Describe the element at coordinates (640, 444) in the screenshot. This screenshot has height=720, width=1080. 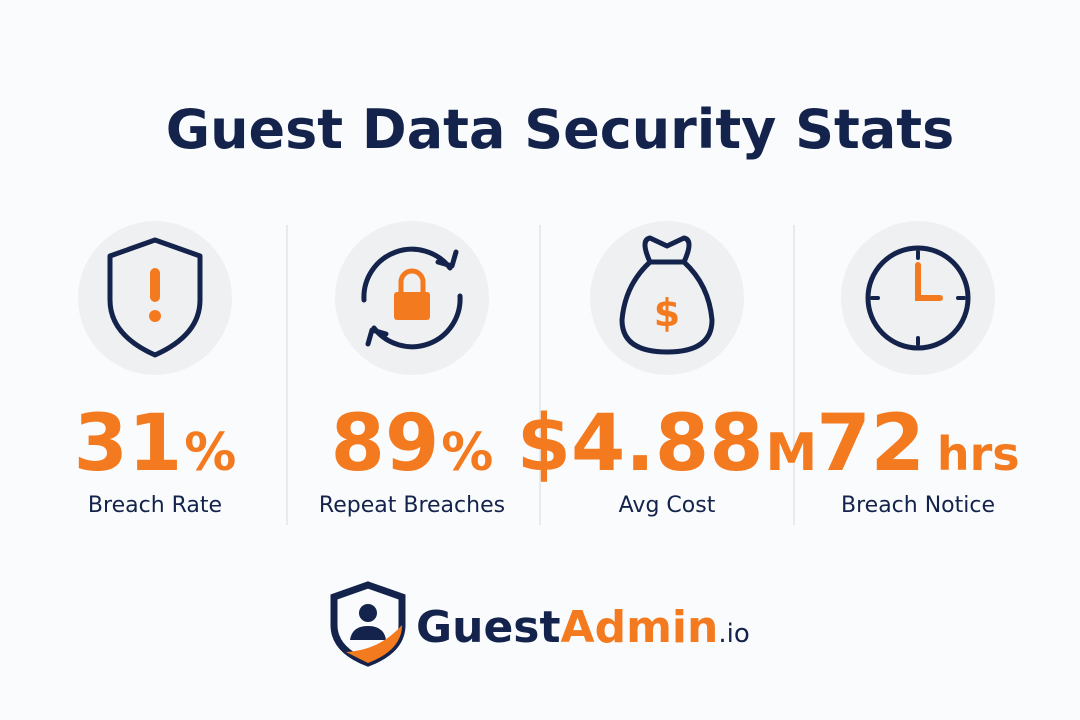
I see `stat-number: $4.88` at that location.